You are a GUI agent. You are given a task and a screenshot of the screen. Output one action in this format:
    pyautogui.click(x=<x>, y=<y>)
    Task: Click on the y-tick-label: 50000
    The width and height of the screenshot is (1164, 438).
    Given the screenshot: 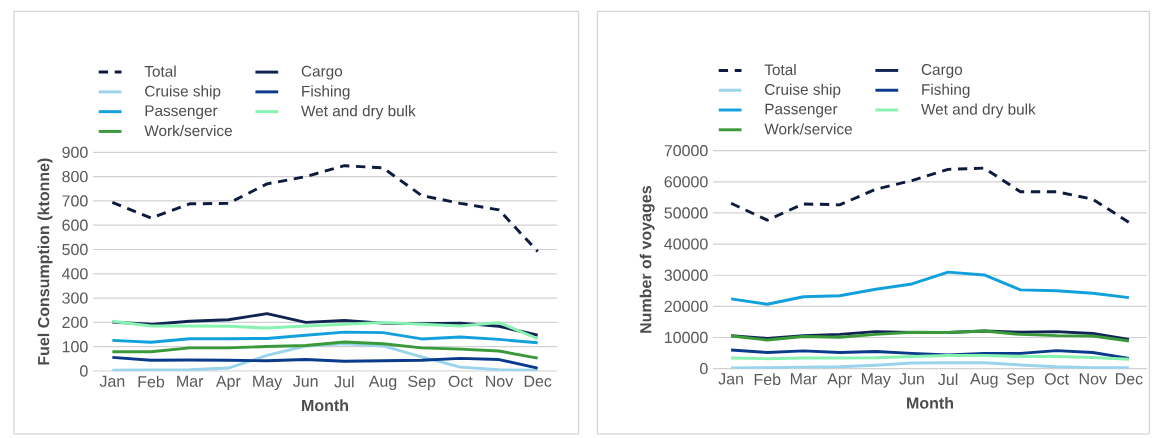 What is the action you would take?
    pyautogui.click(x=686, y=213)
    